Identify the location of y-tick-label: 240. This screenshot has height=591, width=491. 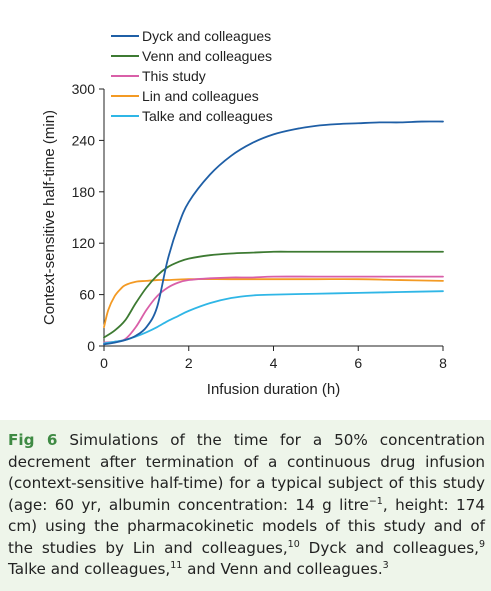
(84, 140).